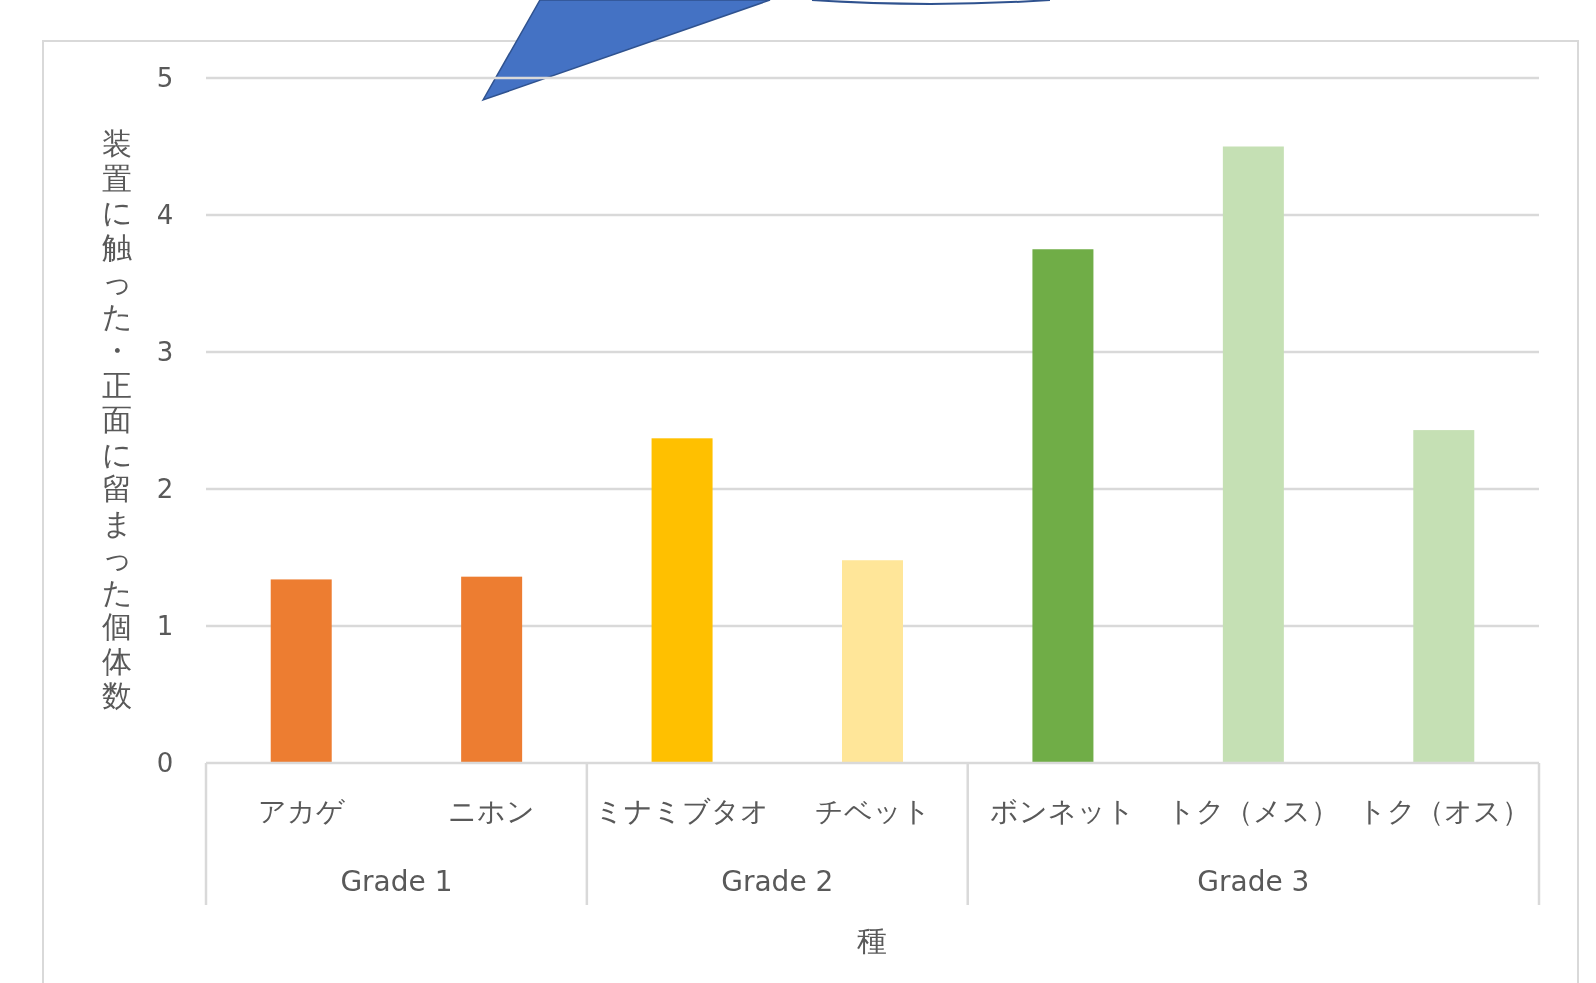 The height and width of the screenshot is (983, 1596). What do you see at coordinates (165, 352) in the screenshot?
I see `y-tick-label: 3` at bounding box center [165, 352].